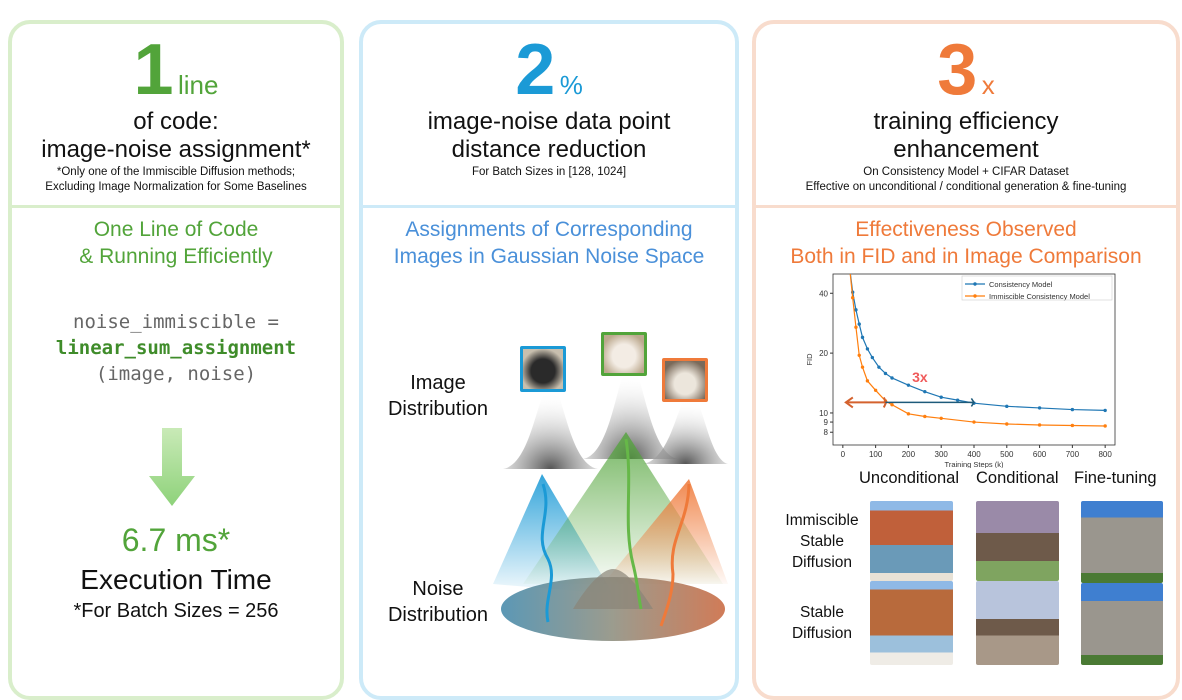 Image resolution: width=1182 pixels, height=700 pixels. Describe the element at coordinates (176, 243) in the screenshot. I see `section-title: One Line of Code & Running Efficiently` at that location.